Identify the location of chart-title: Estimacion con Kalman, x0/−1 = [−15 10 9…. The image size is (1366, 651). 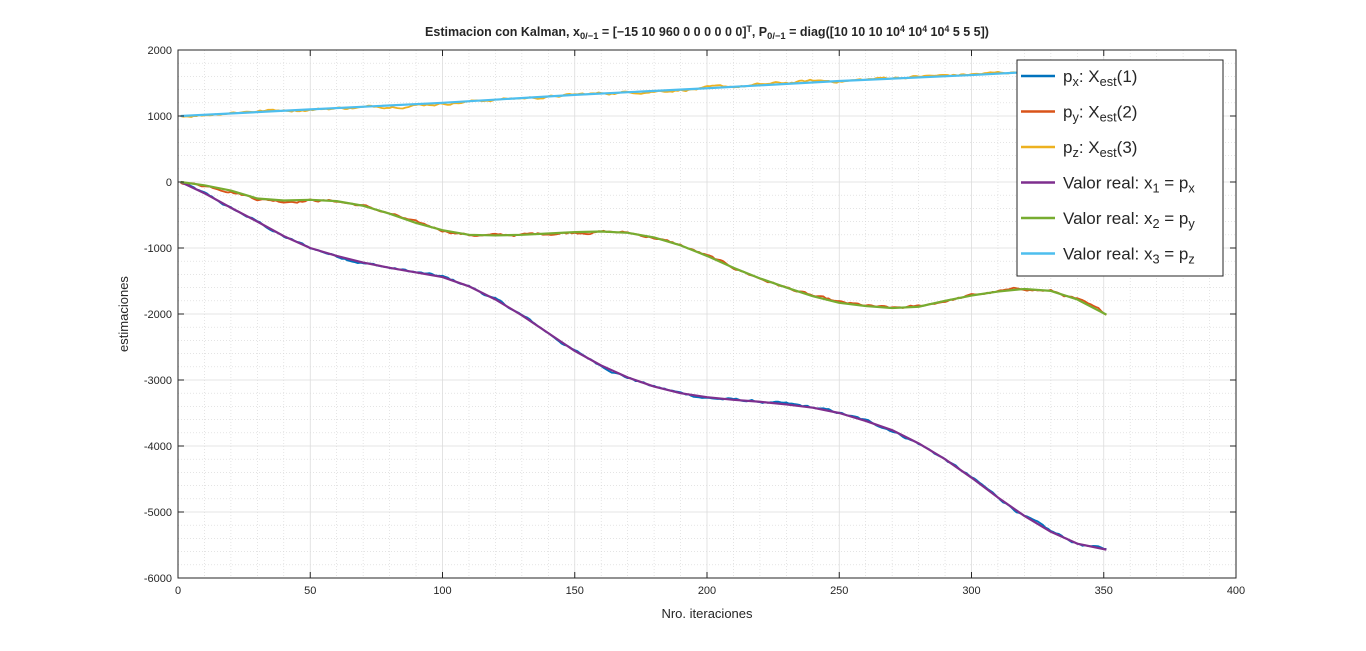
(707, 32).